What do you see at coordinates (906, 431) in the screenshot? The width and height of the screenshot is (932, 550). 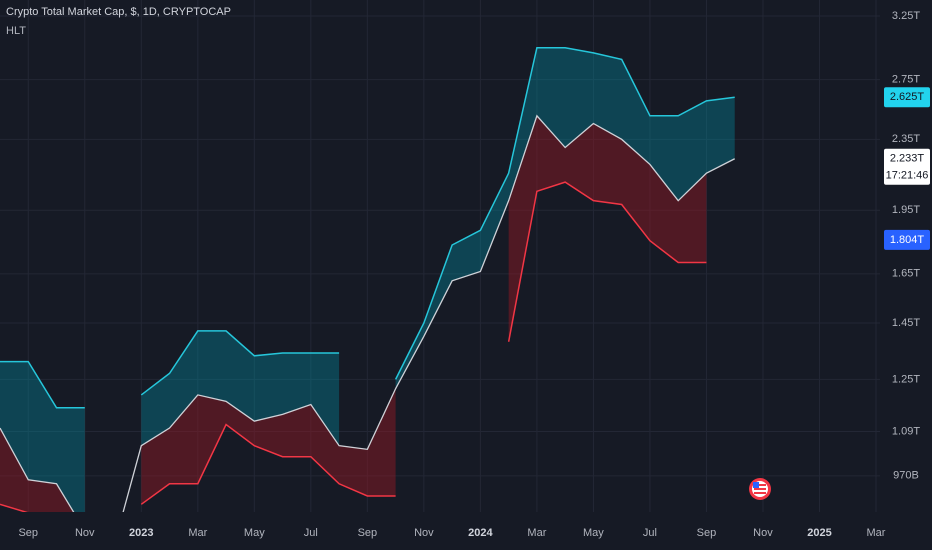 I see `y-tick-label: 1.09T` at bounding box center [906, 431].